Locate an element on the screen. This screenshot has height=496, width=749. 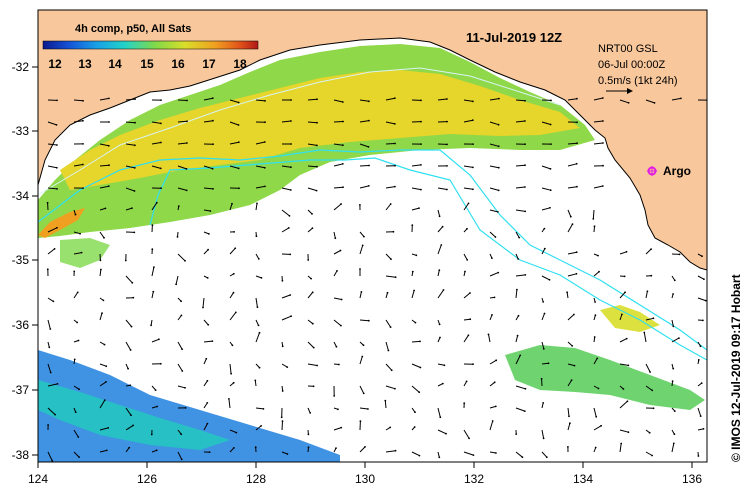
sst-patch-mid-south is located at coordinates (134, 415).